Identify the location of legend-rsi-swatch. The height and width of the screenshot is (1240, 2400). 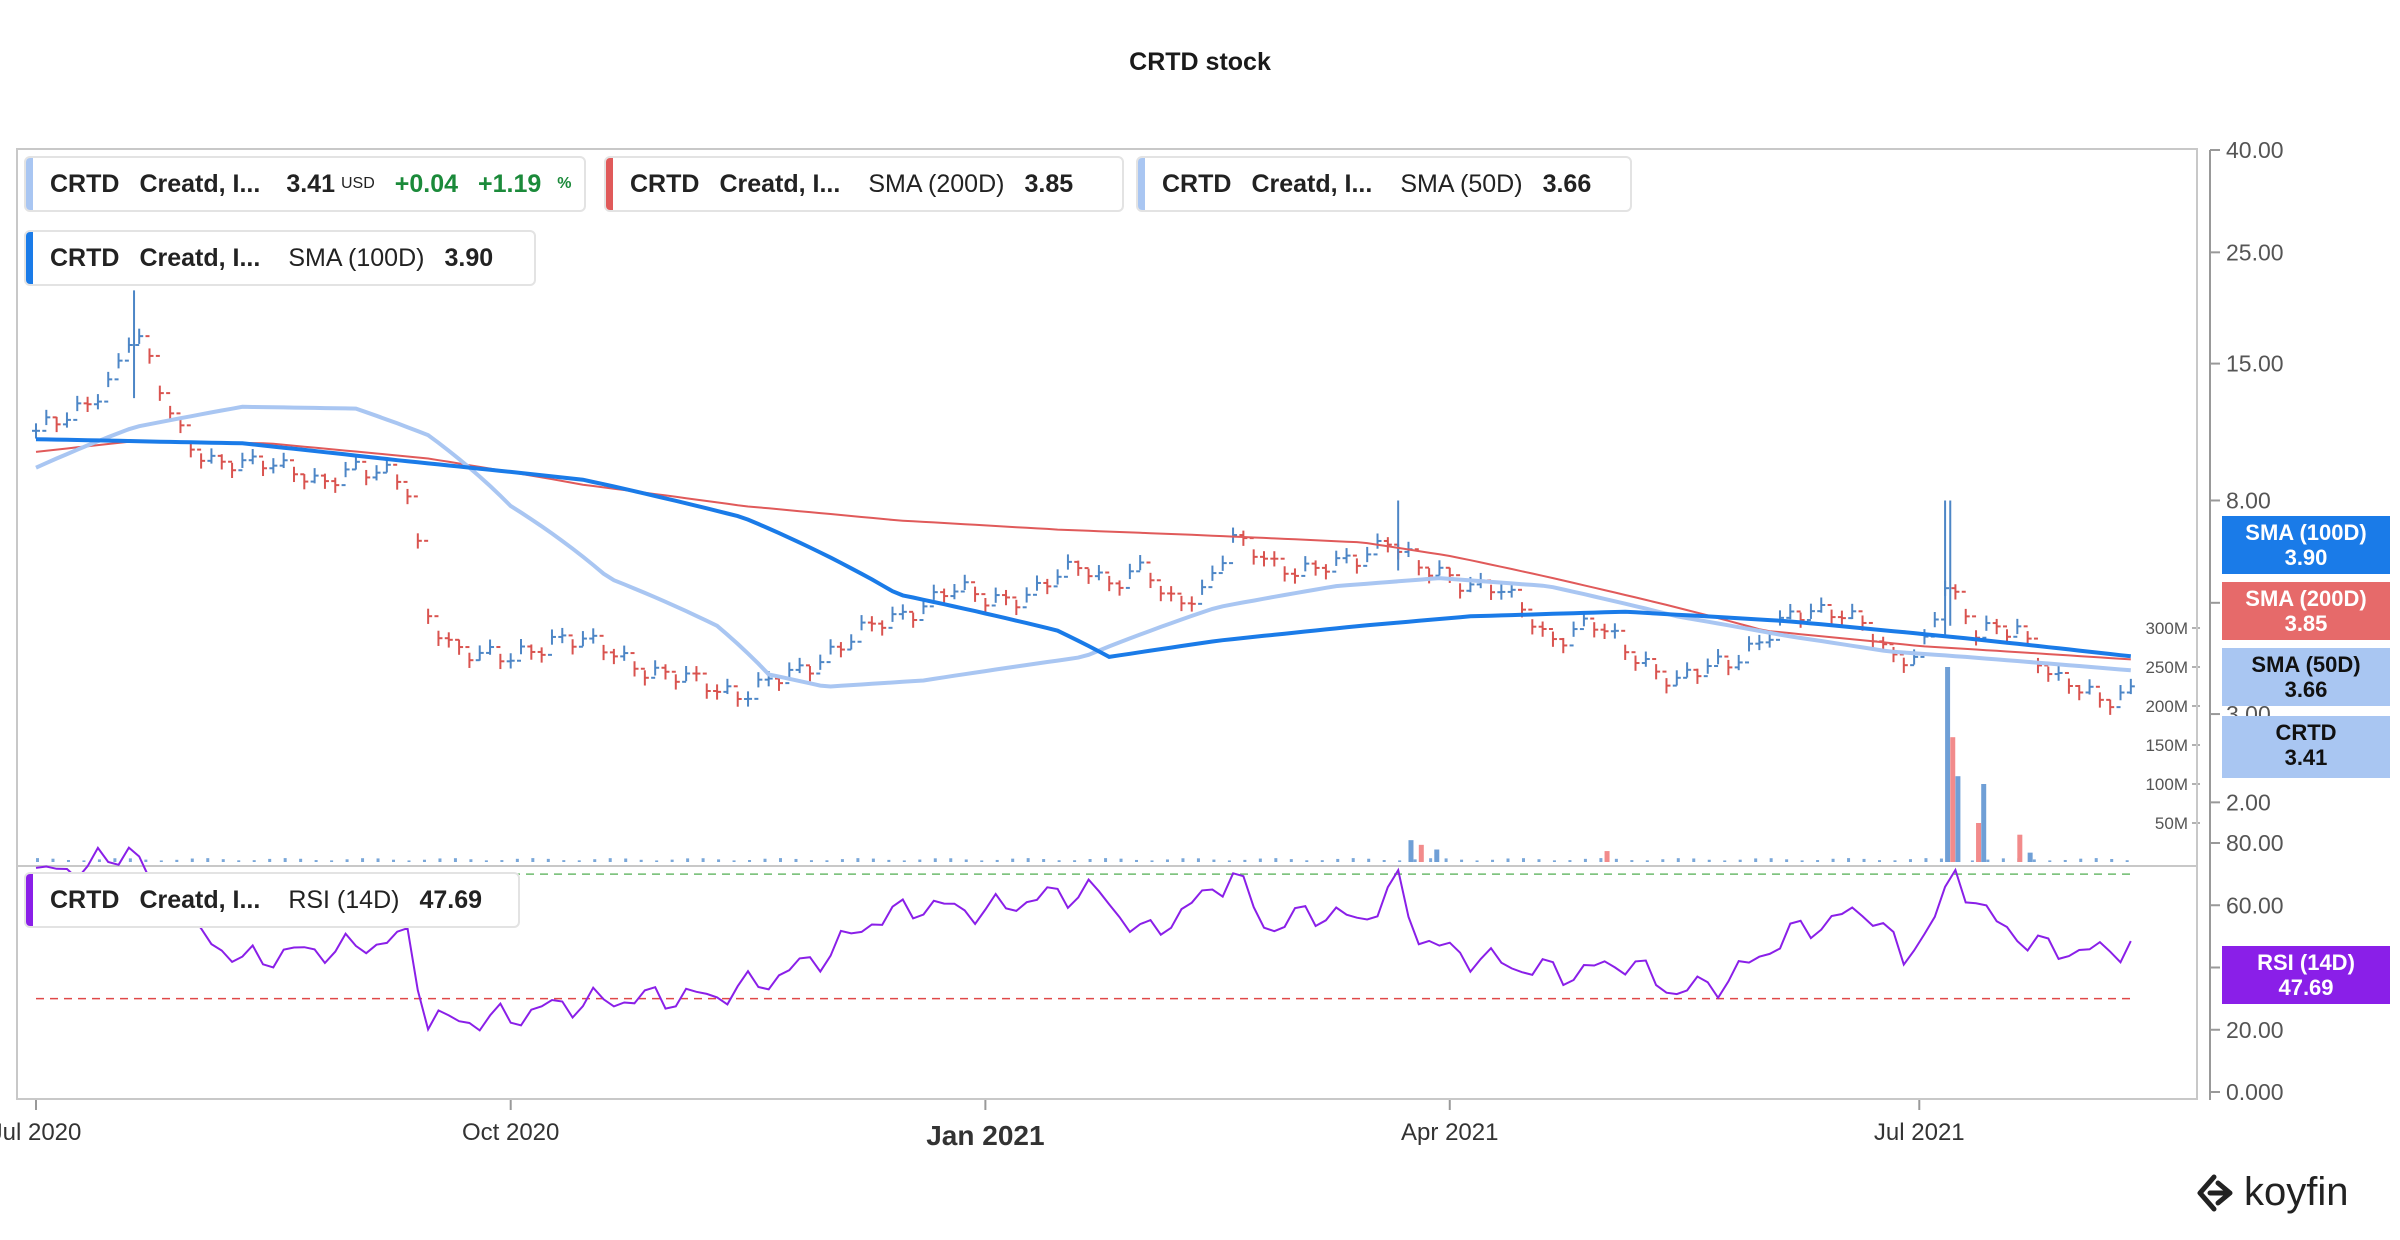
(29, 900).